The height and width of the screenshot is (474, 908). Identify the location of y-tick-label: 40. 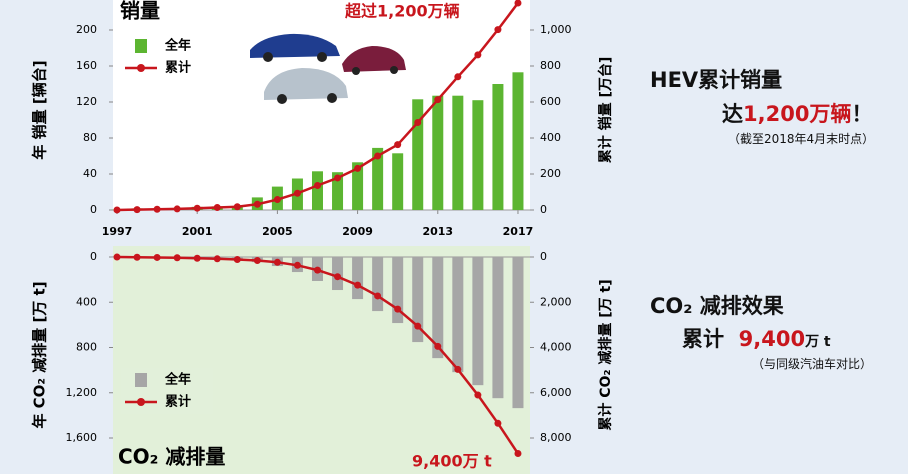
(90, 173).